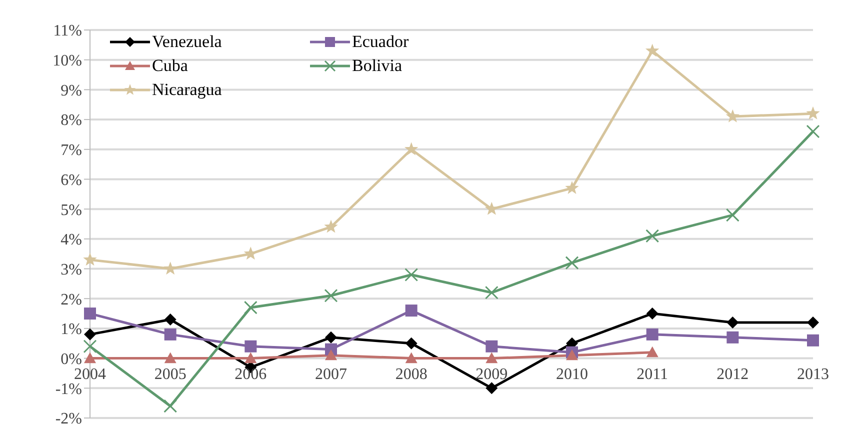  Describe the element at coordinates (572, 375) in the screenshot. I see `x-tick-label: 2010` at that location.